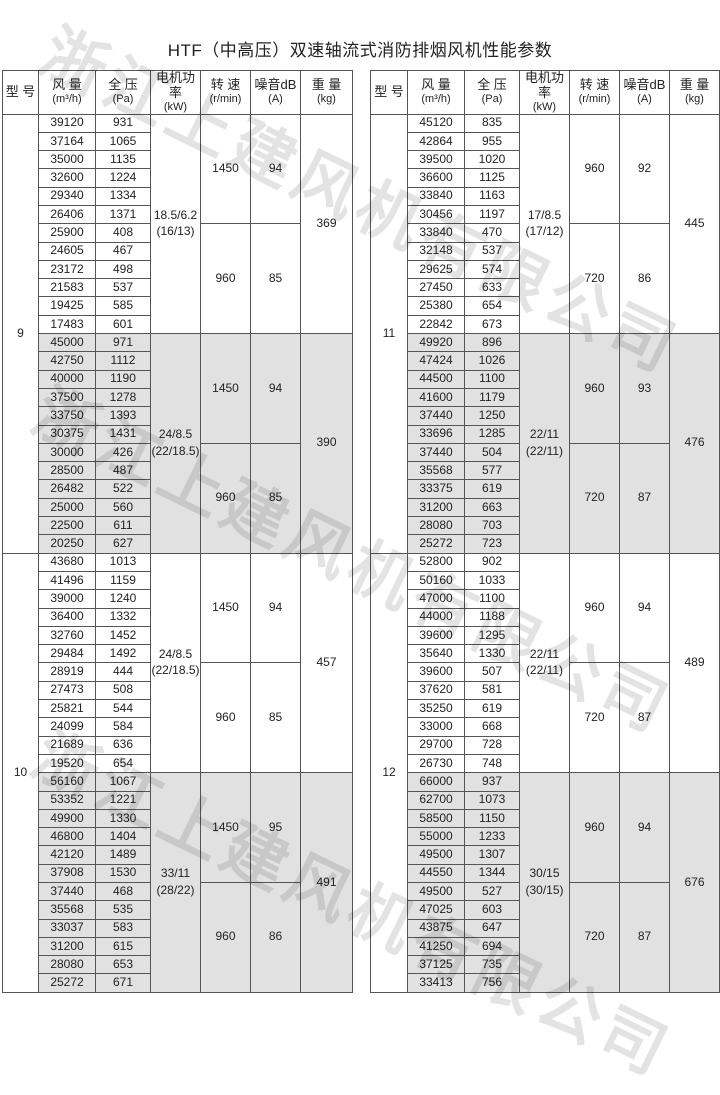  Describe the element at coordinates (545, 617) in the screenshot. I see `table-row: 44000 1188` at that location.